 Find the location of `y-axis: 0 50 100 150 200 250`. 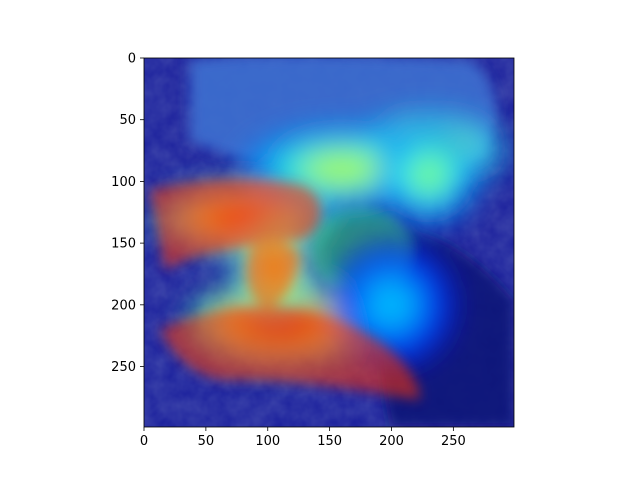

y-axis: 0 50 100 150 200 250 is located at coordinates (127, 213).